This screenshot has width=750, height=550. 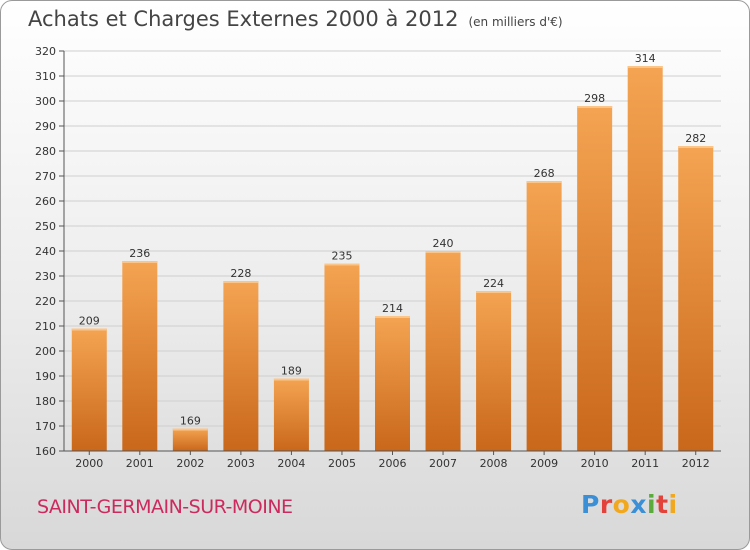 What do you see at coordinates (696, 147) in the screenshot?
I see `bar-highlight-2012` at bounding box center [696, 147].